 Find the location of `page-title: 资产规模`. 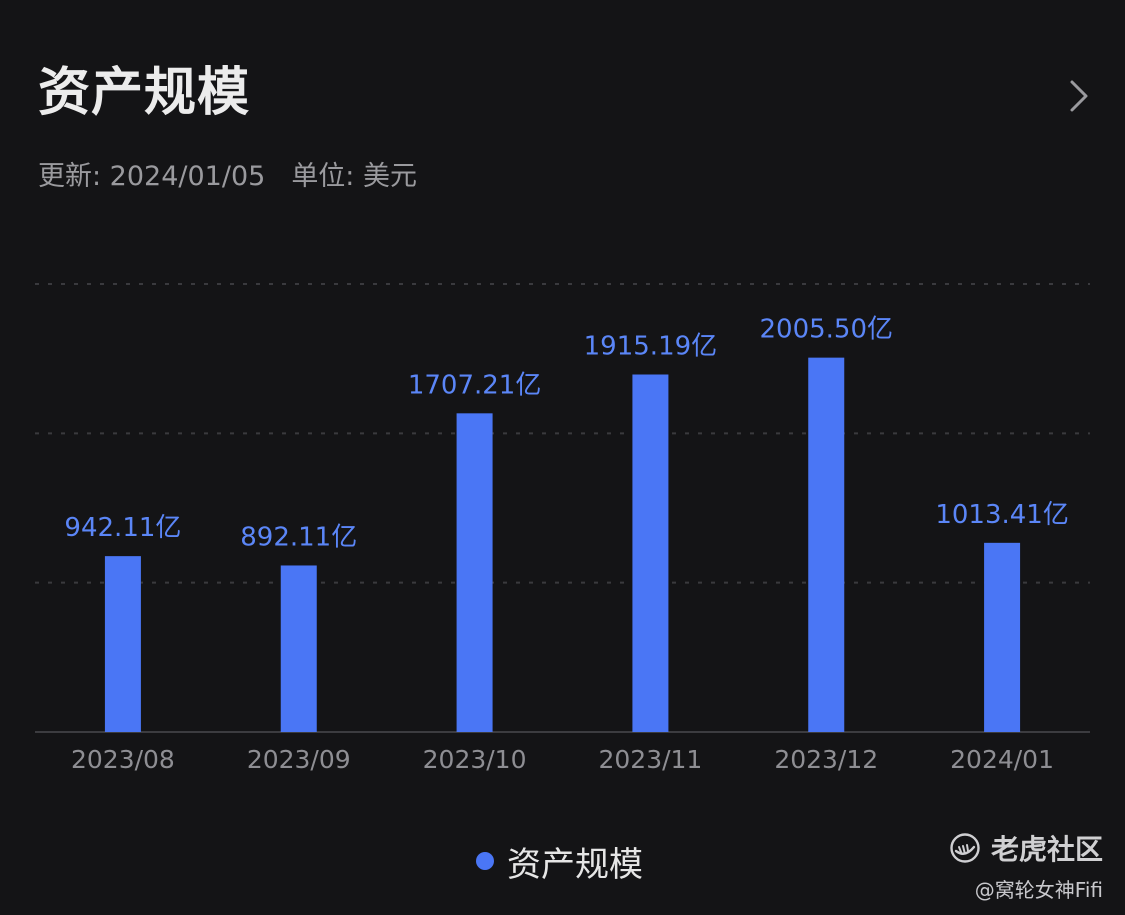

page-title: 资产规模 is located at coordinates (144, 93).